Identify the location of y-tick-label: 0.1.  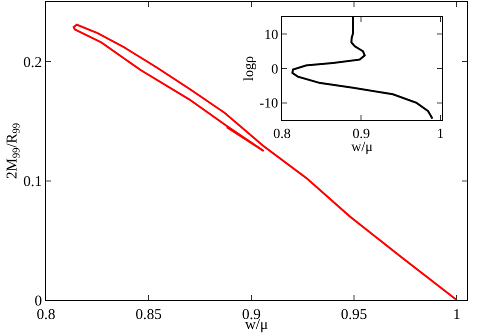
(32, 182).